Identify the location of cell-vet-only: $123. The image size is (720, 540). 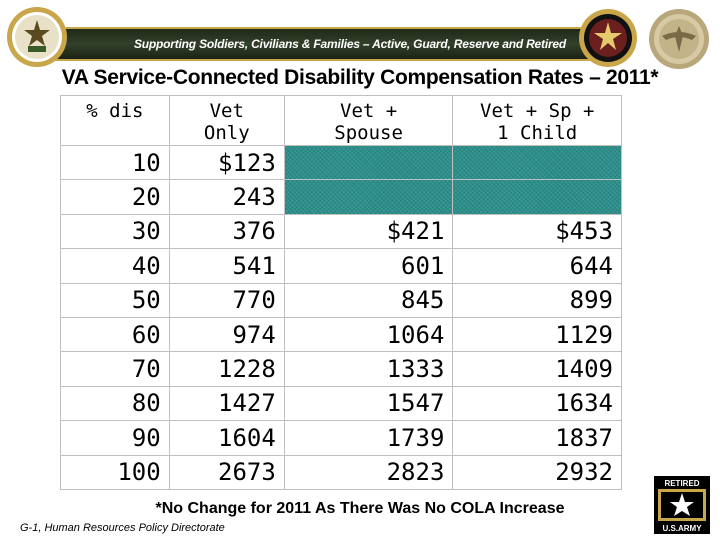
(226, 162).